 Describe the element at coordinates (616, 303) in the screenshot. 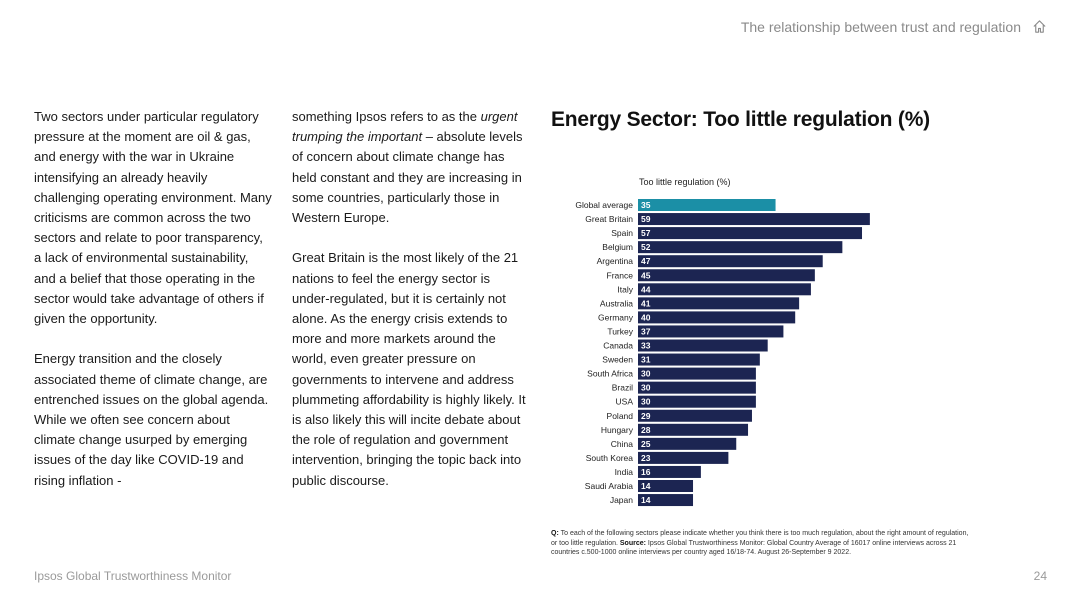

I see `category-label: Australia` at that location.